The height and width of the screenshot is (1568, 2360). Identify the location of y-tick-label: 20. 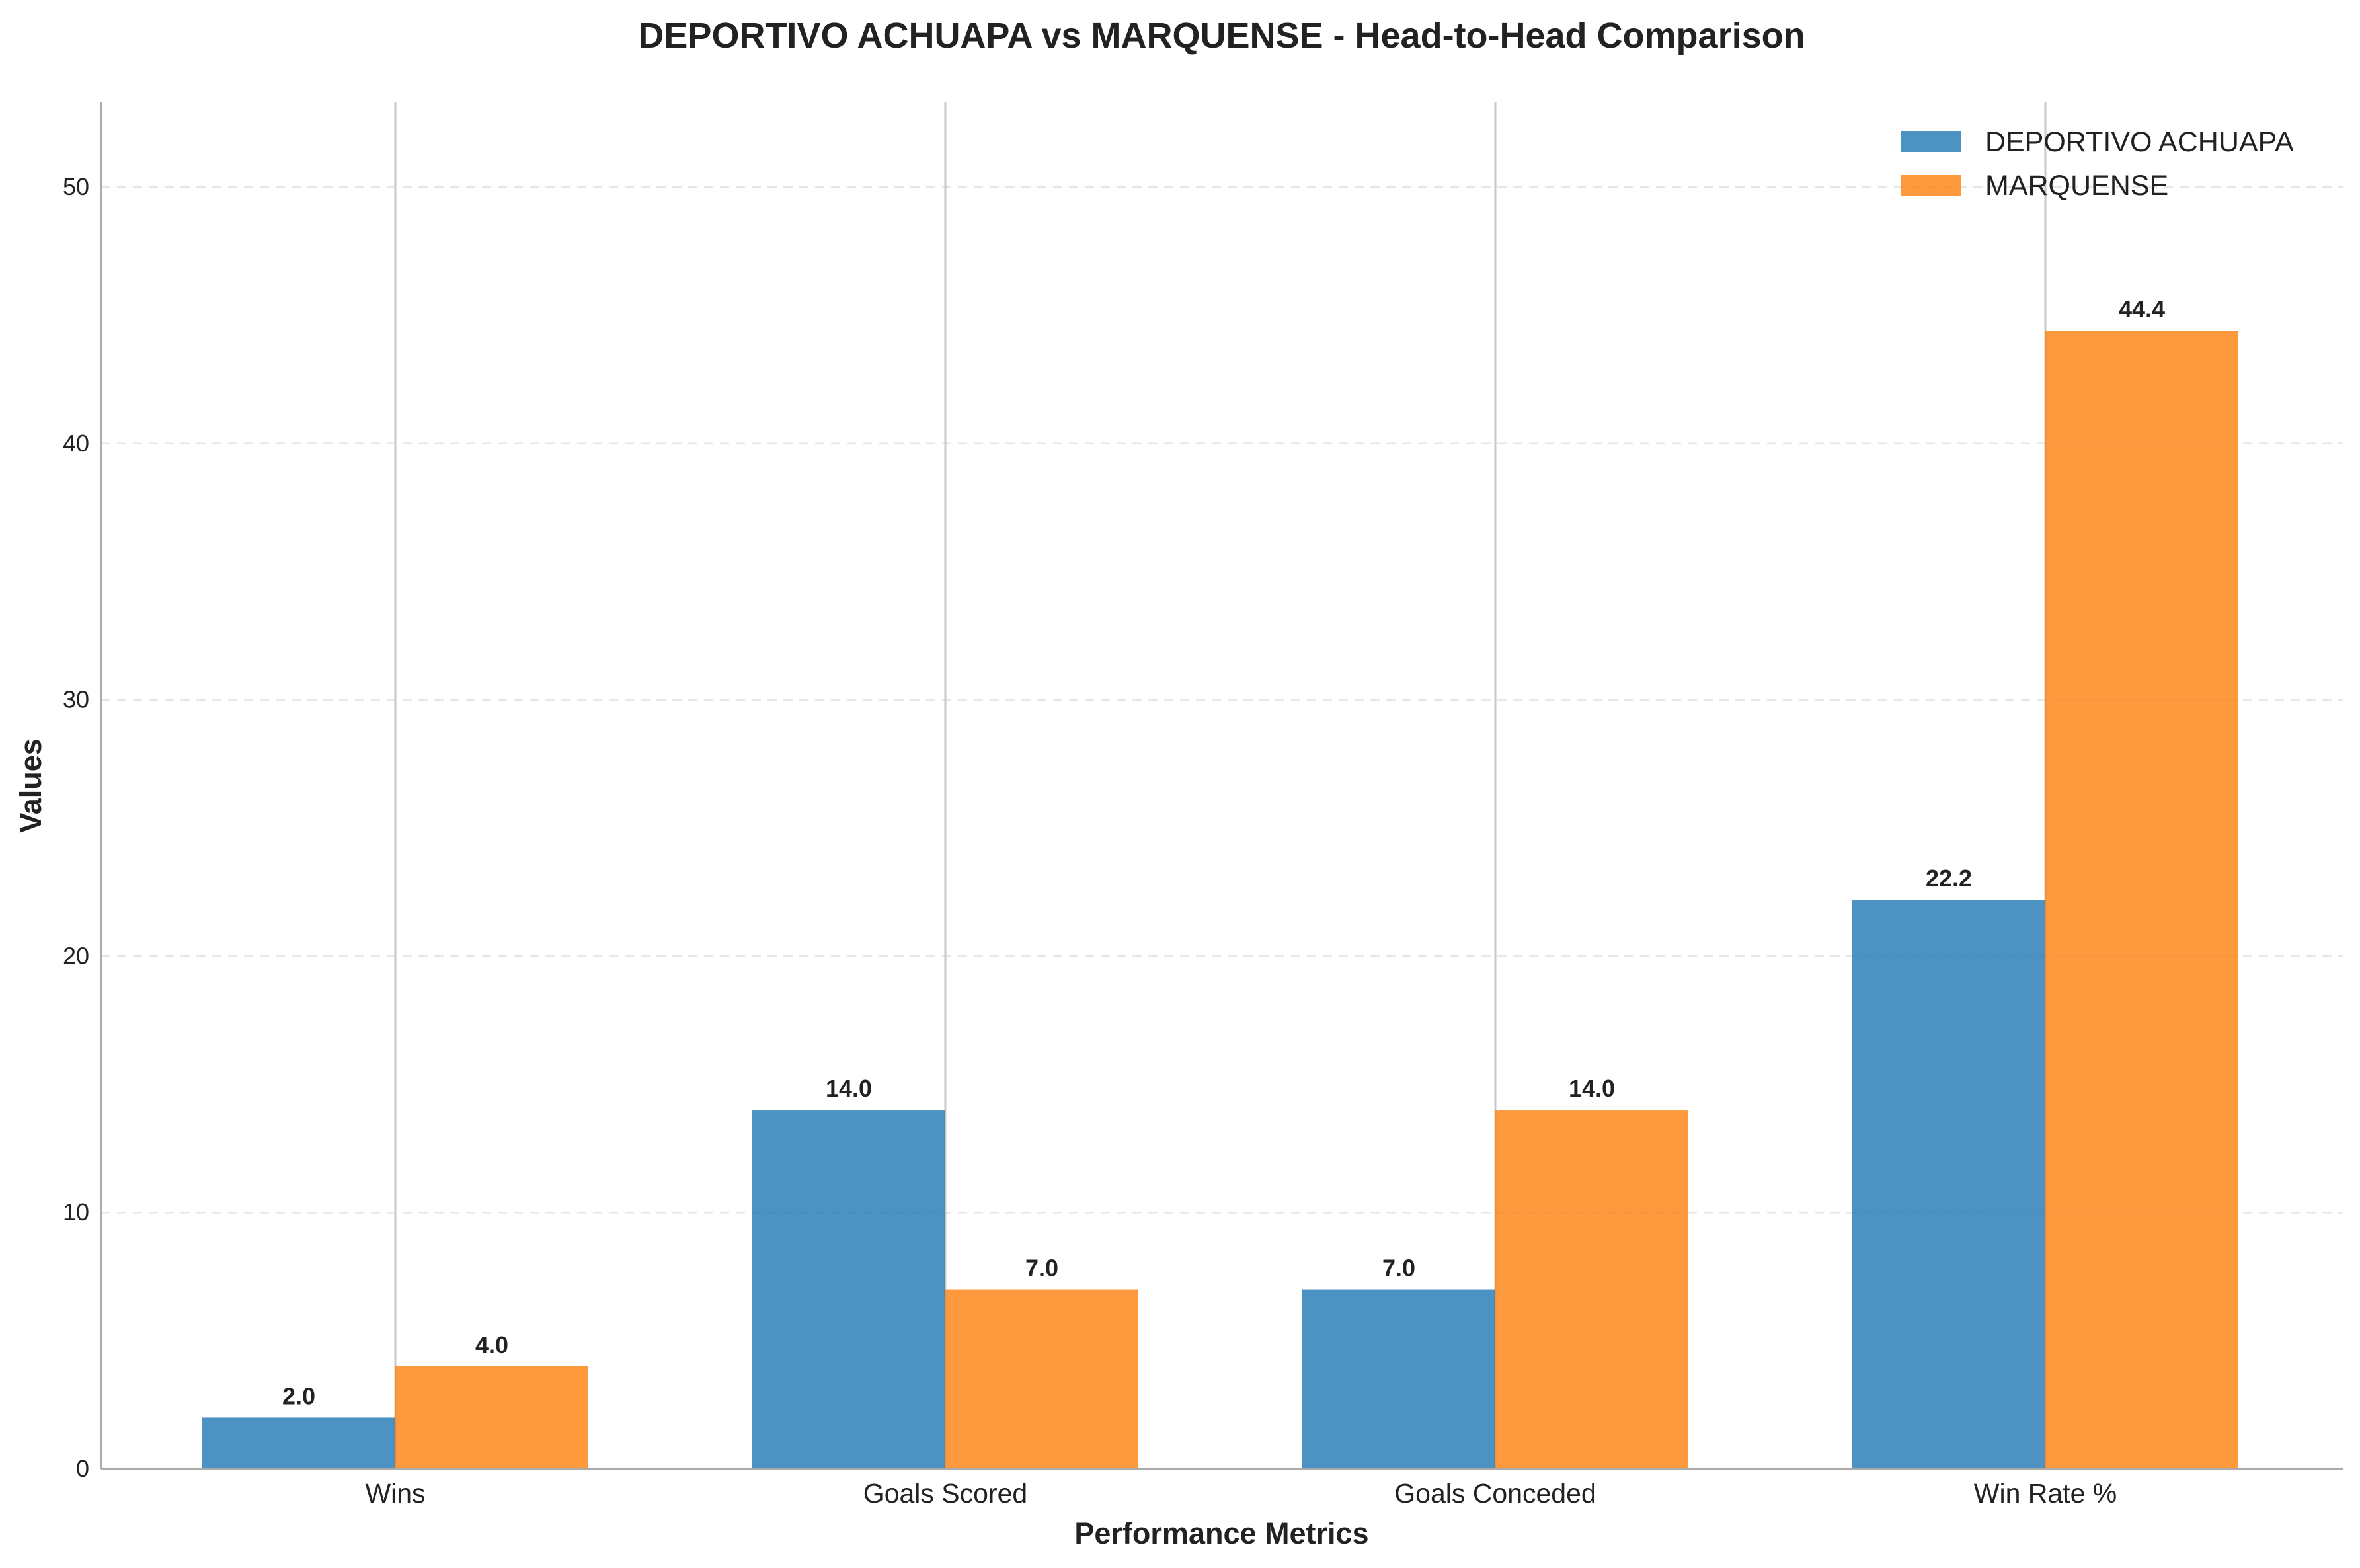
(76, 955).